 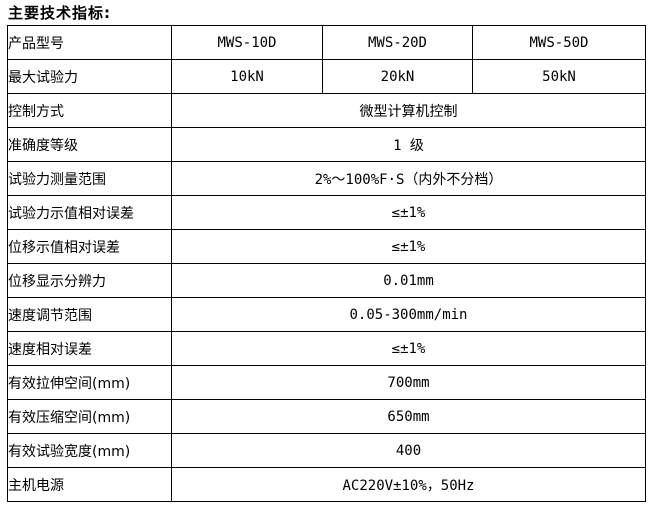 I want to click on row-label: 位移显示分辨力, so click(x=89, y=280).